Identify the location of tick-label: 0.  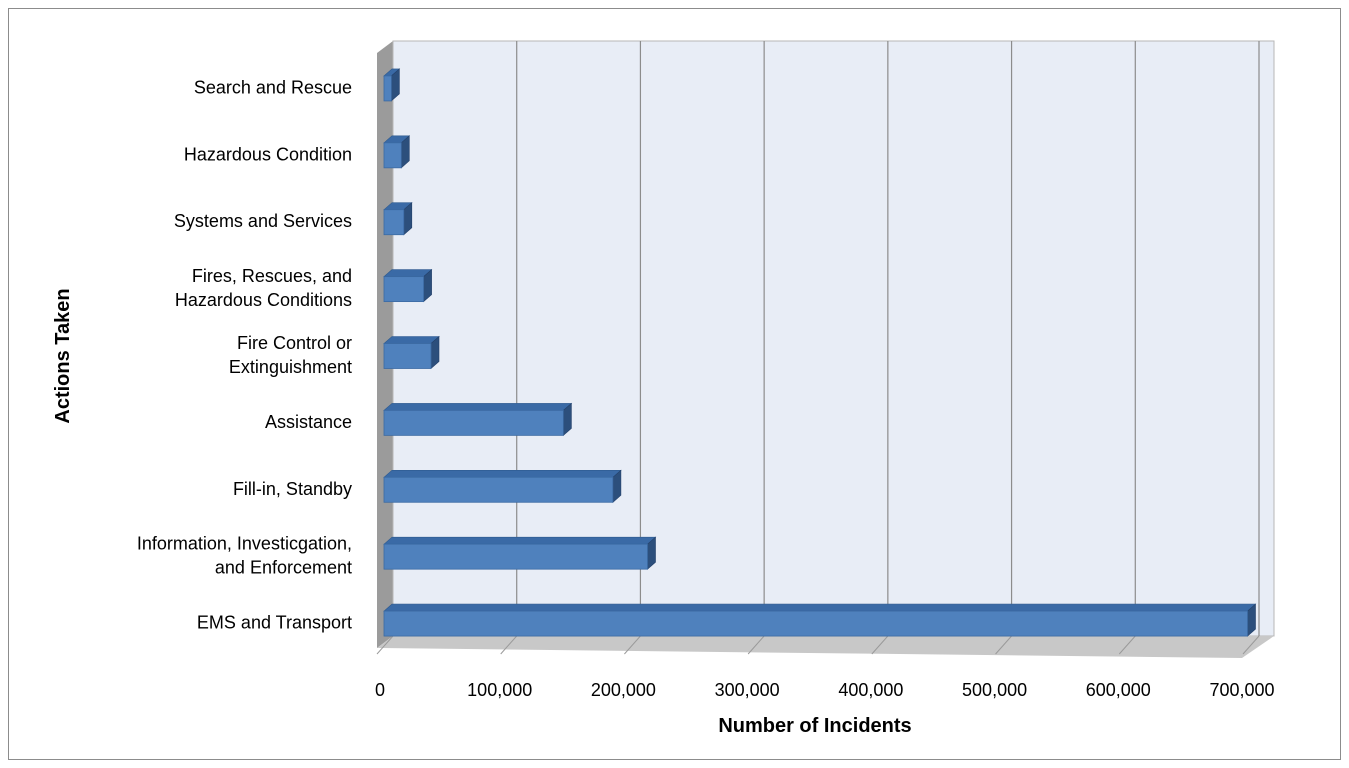
(380, 690).